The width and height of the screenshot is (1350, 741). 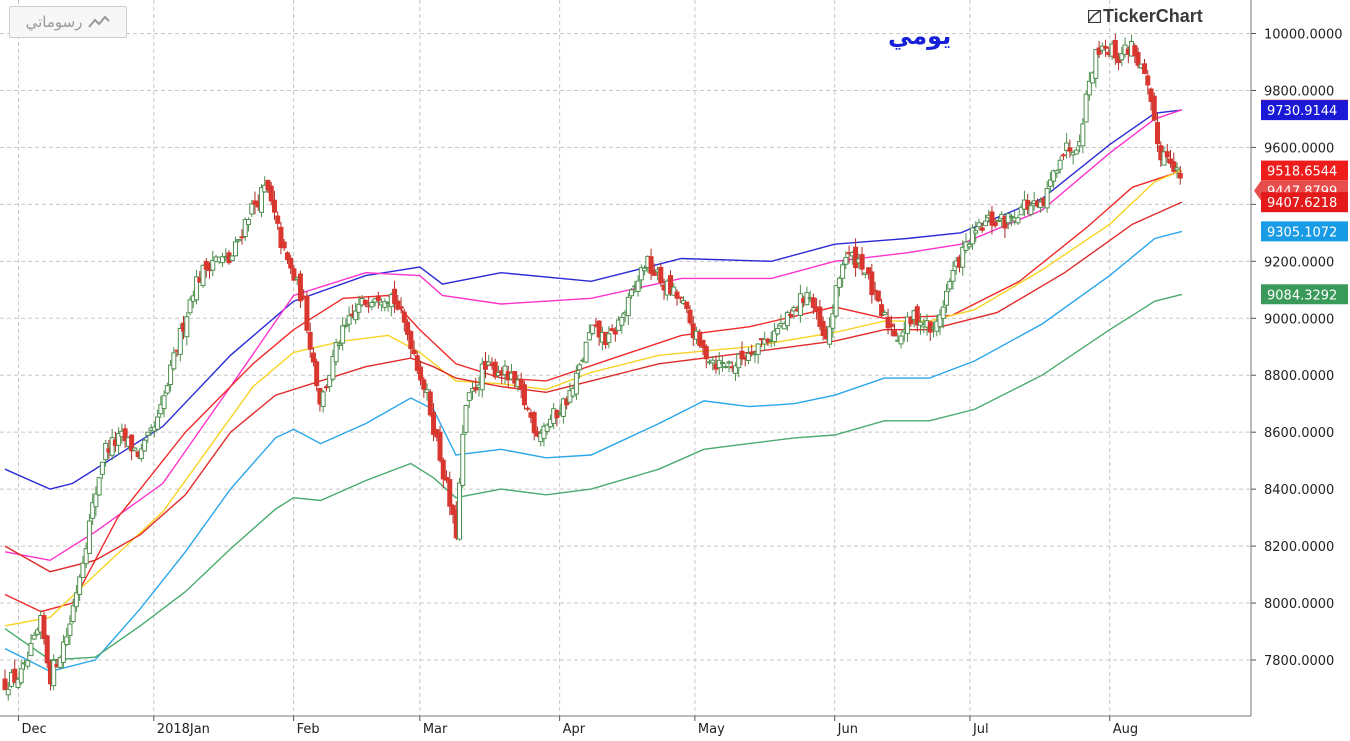 What do you see at coordinates (308, 729) in the screenshot?
I see `x-tick-label: Feb` at bounding box center [308, 729].